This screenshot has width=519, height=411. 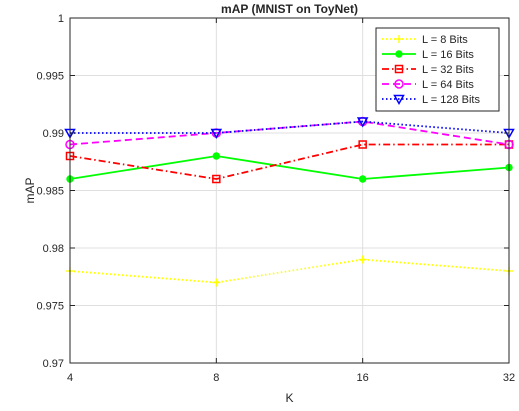 I want to click on x-tick-label: 8, so click(x=216, y=378).